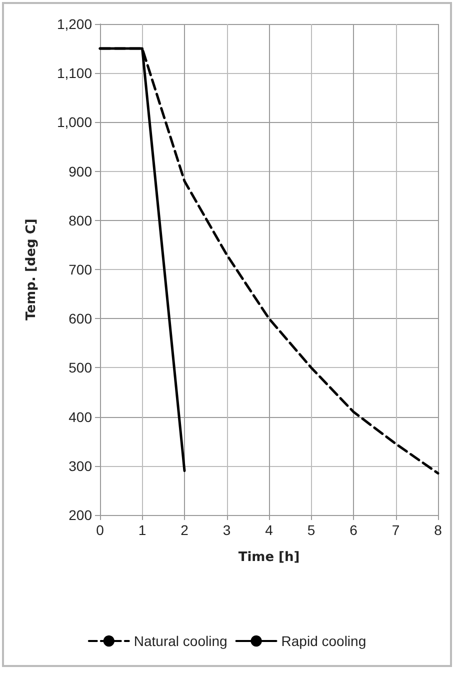  Describe the element at coordinates (226, 530) in the screenshot. I see `x-tick-label: 3` at that location.